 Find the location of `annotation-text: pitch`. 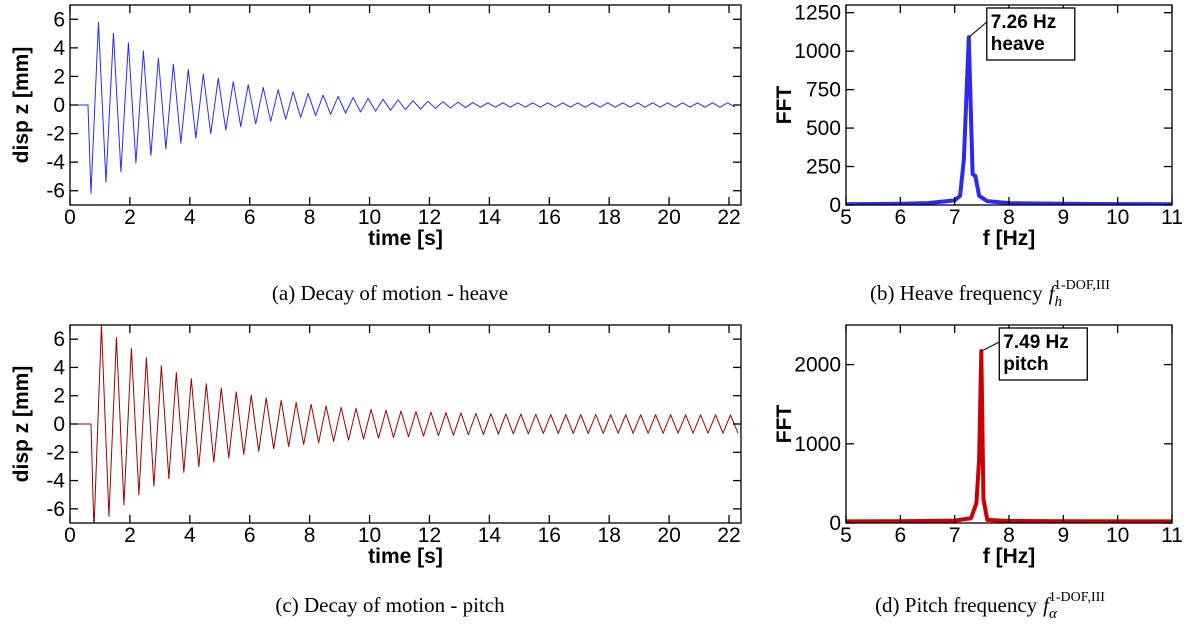

annotation-text: pitch is located at coordinates (1025, 364).